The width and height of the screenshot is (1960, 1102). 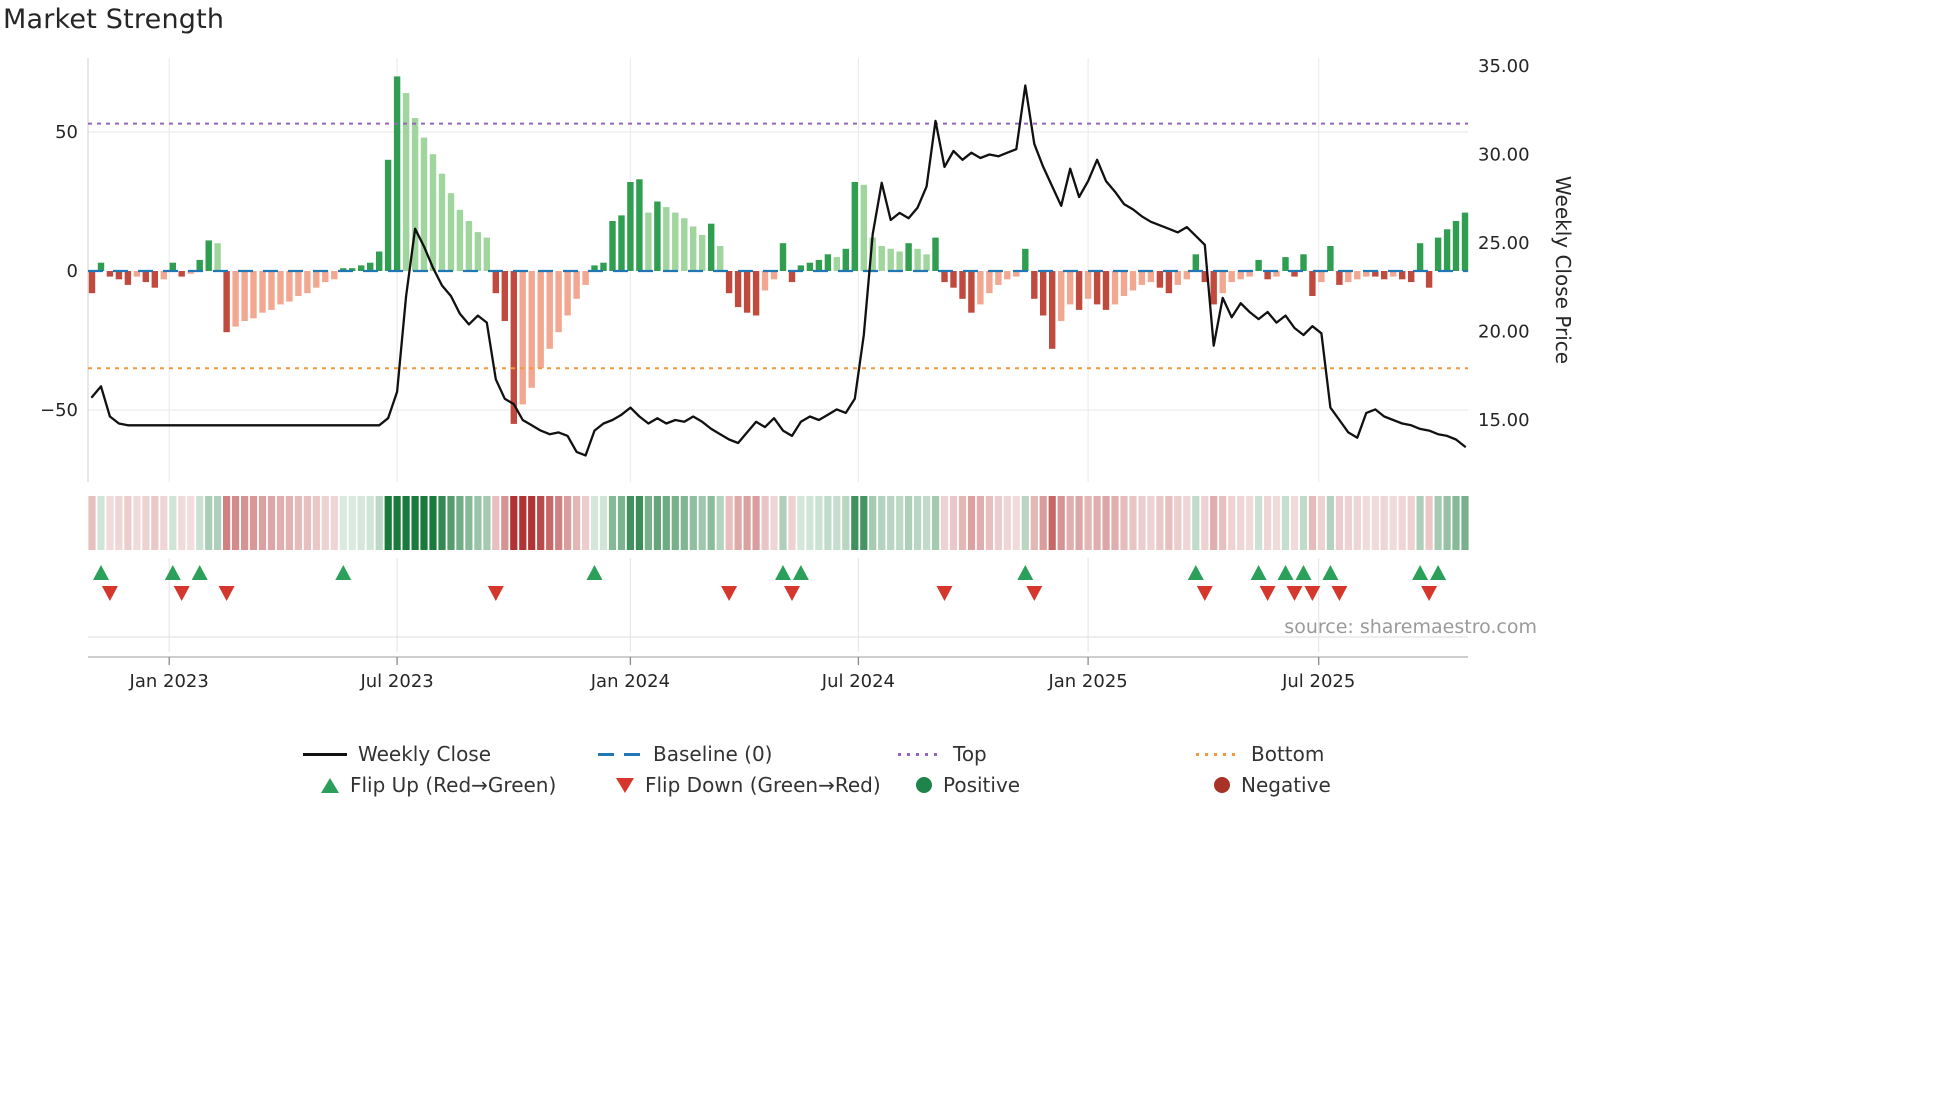 What do you see at coordinates (748, 785) in the screenshot?
I see `legend-item-flip-down: Flip Down (Green→Red)` at bounding box center [748, 785].